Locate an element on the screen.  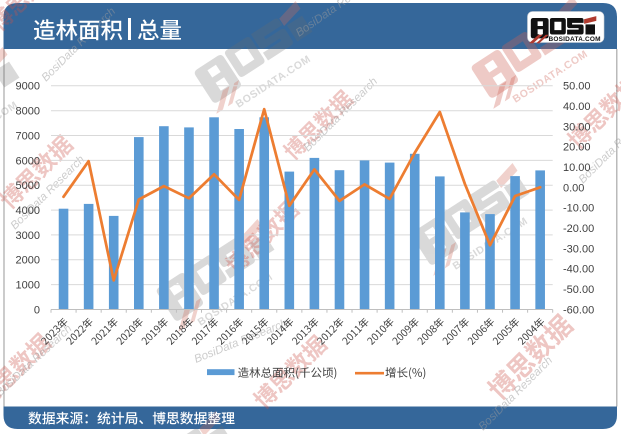
svg-text: 0.00 is located at coordinates (573, 188).